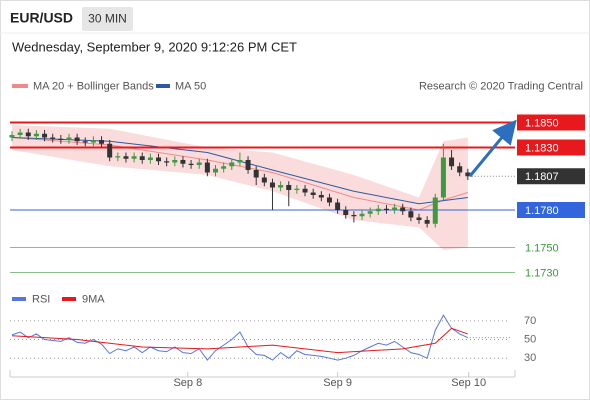  Describe the element at coordinates (542, 248) in the screenshot. I see `level-label: 1.1750` at that location.